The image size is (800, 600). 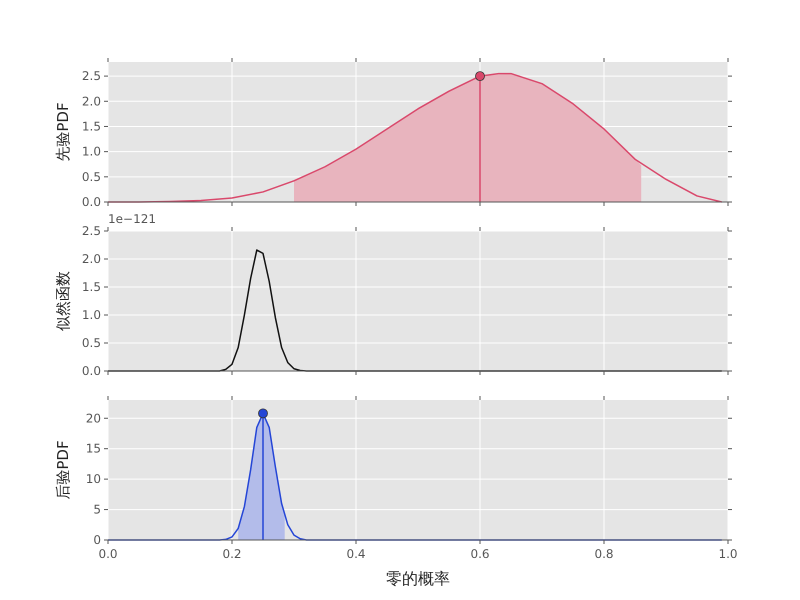 I want to click on y-axis-title: 后验PDF, so click(x=63, y=470).